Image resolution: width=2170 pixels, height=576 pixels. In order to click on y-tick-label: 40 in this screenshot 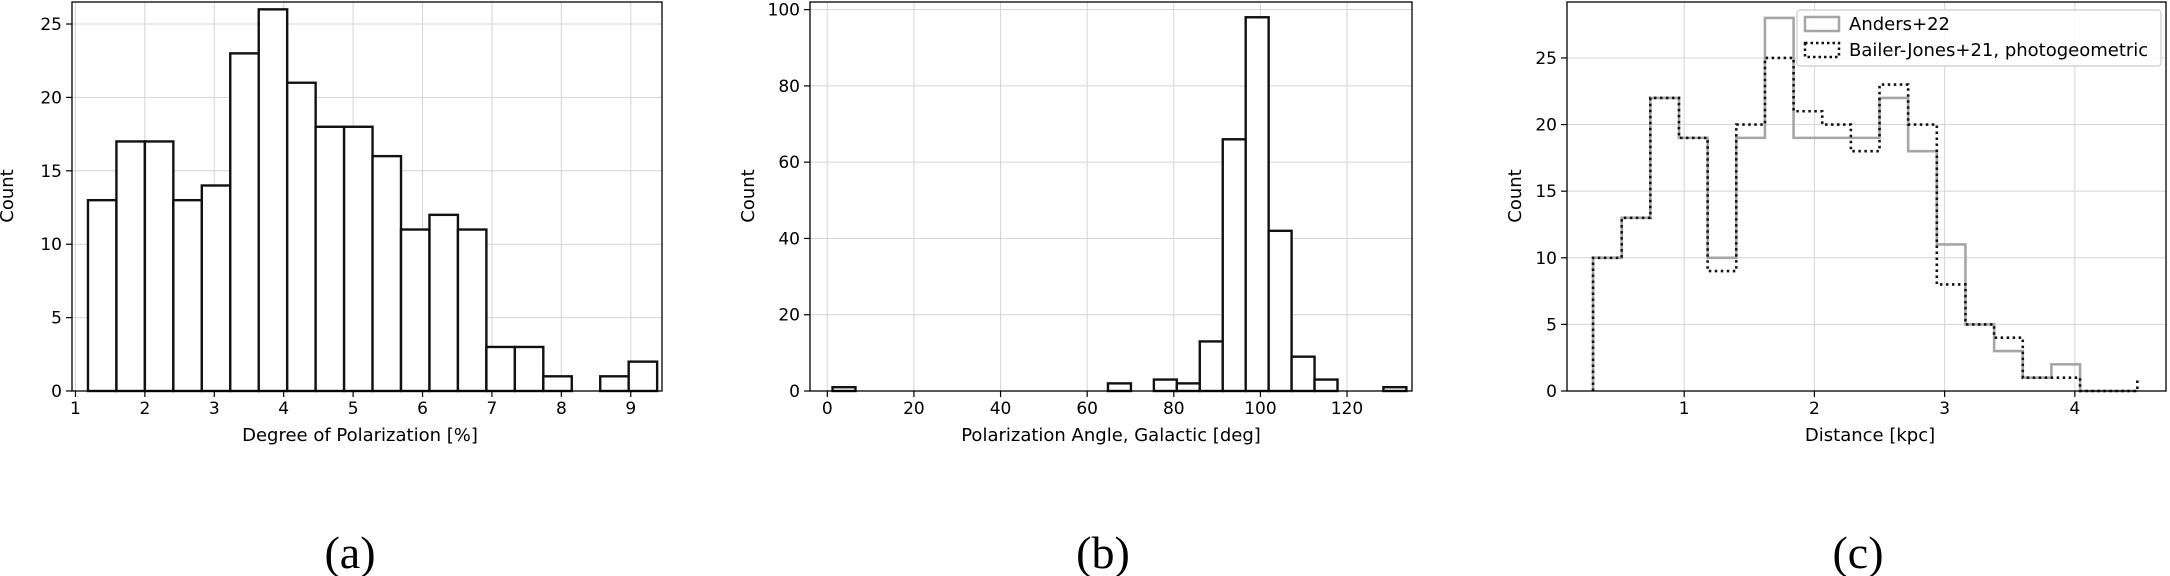, I will do `click(789, 239)`.